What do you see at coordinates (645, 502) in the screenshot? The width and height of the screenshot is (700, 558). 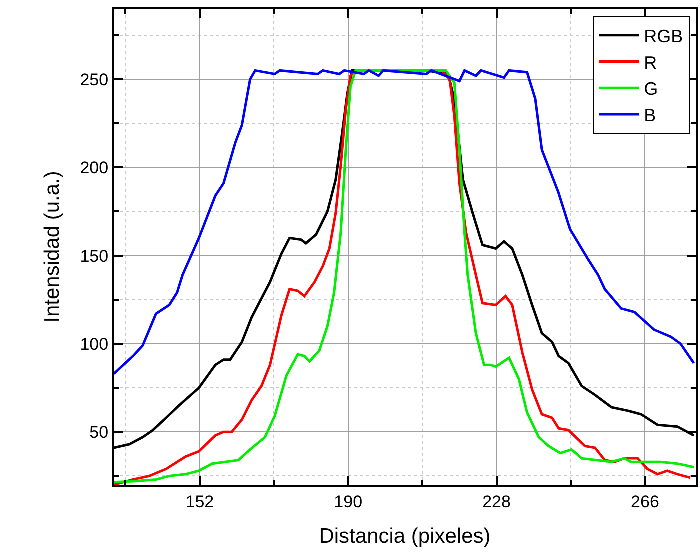 I see `x-tick-label: 266` at bounding box center [645, 502].